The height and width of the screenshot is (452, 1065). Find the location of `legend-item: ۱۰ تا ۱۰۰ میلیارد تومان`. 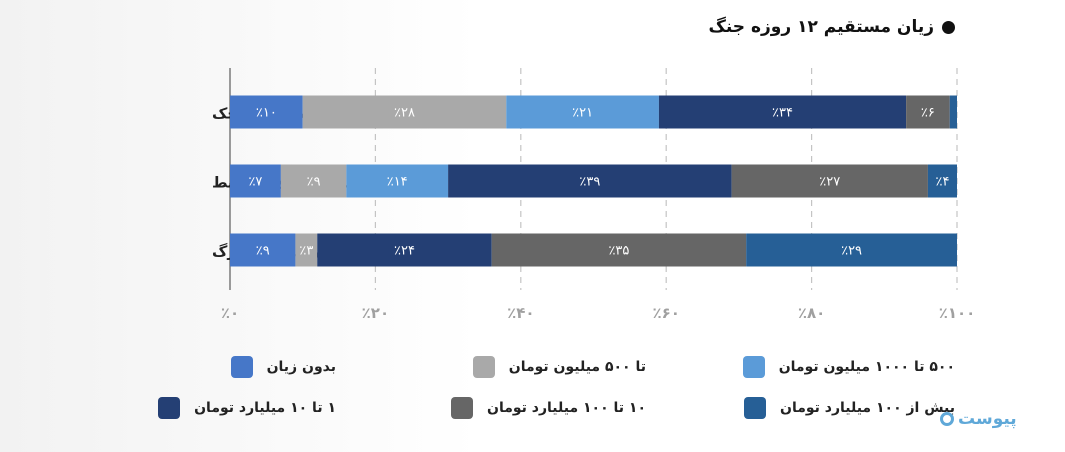

legend-item: ۱۰ تا ۱۰۰ میلیارد تومان is located at coordinates (548, 408).